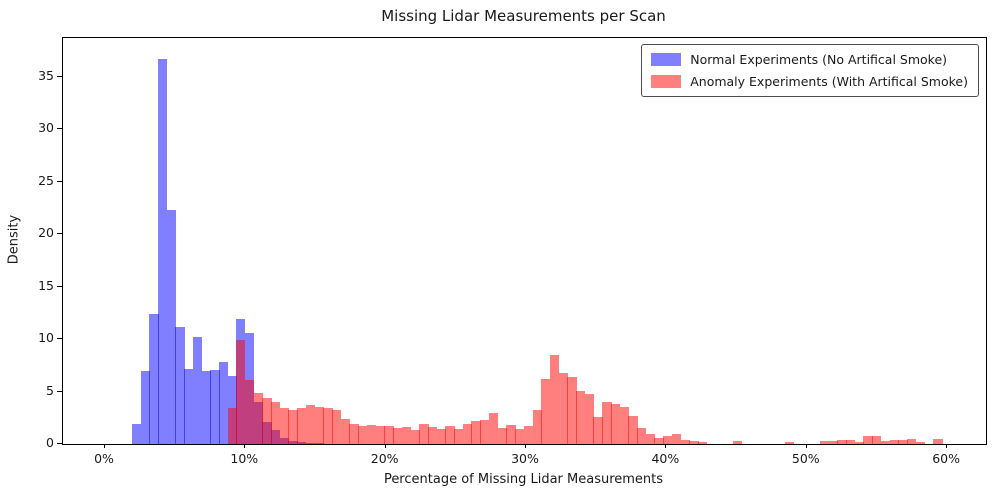  What do you see at coordinates (805, 458) in the screenshot?
I see `x-tick-label: 50%` at bounding box center [805, 458].